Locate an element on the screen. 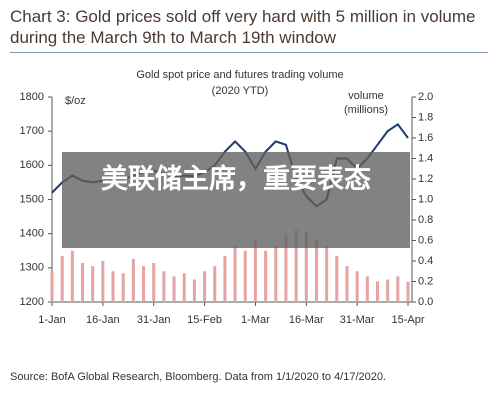  y-axis-label: $/oz is located at coordinates (75, 101).